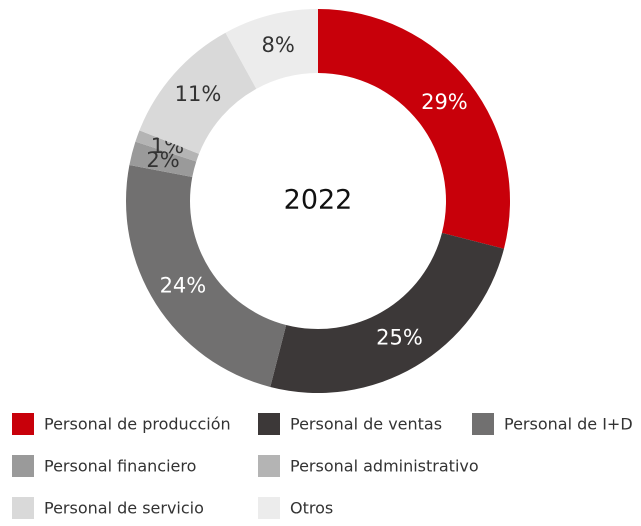 The height and width of the screenshot is (526, 641). I want to click on value-label: 11%, so click(198, 94).